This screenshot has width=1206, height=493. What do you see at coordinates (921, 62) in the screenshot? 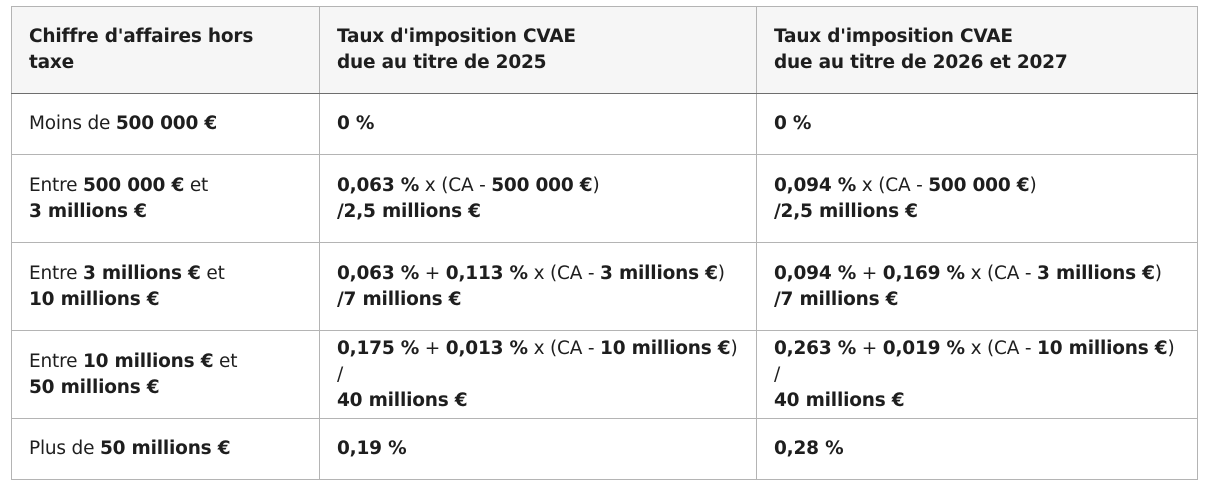
I see `header-rate-2026-2027-line2: due au titre de 2026 et 2027` at bounding box center [921, 62].